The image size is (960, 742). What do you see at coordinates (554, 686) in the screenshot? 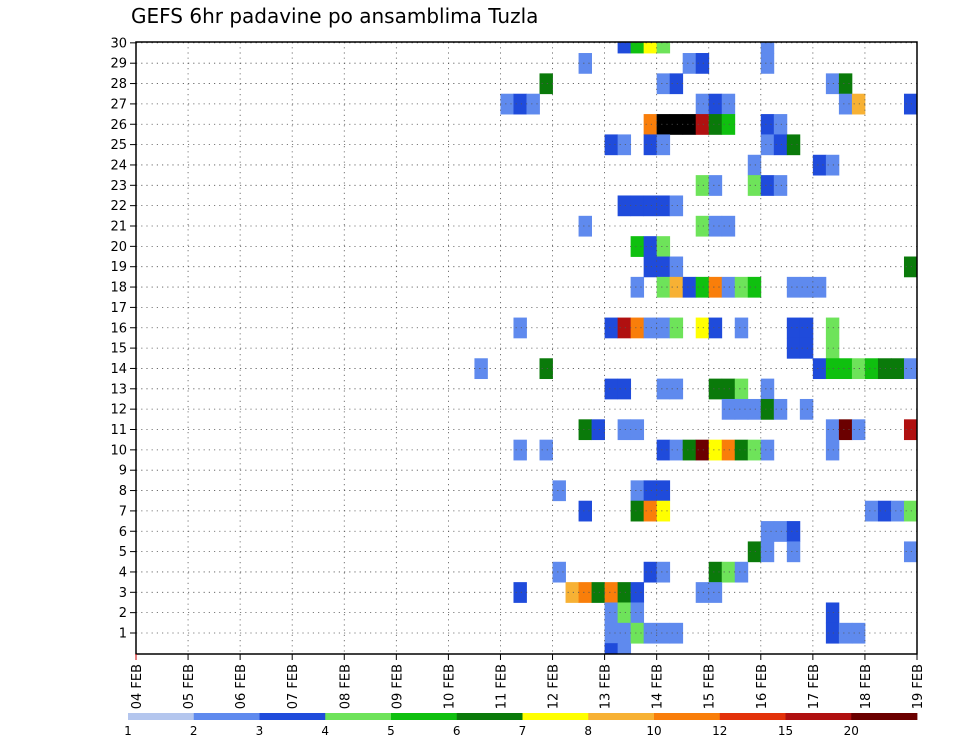
I see `x-tick-label: 12 FEB` at bounding box center [554, 686].